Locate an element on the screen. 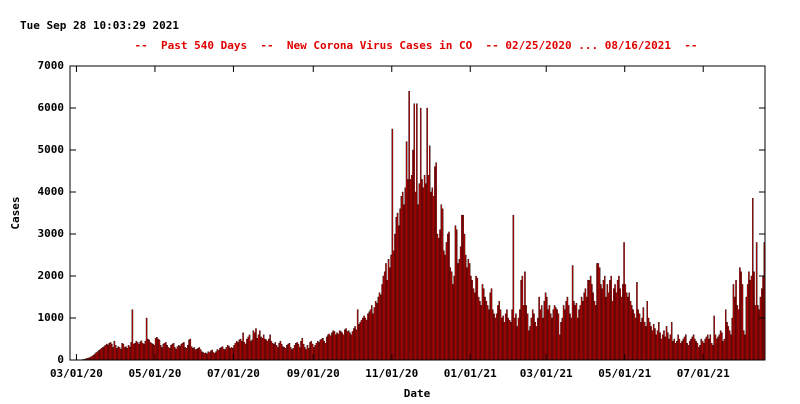  y-tick-label: 2000 is located at coordinates (51, 275).